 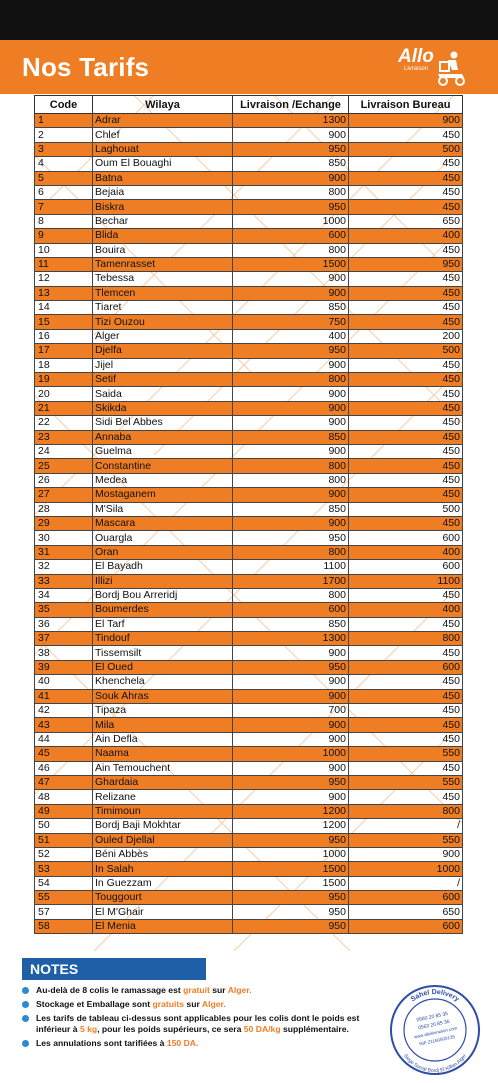 I want to click on cell-code: 31, so click(x=63, y=552).